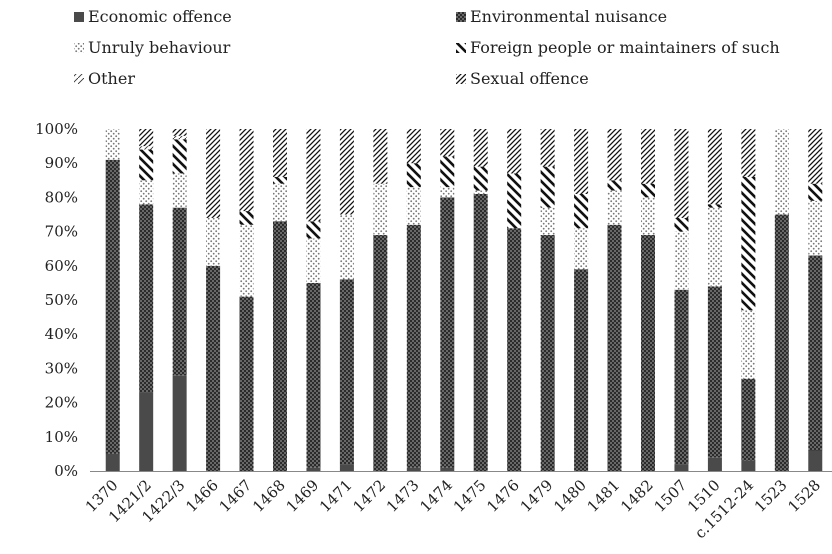 This screenshot has height=554, width=832. What do you see at coordinates (61, 232) in the screenshot?
I see `y-tick-label: 70%` at bounding box center [61, 232].